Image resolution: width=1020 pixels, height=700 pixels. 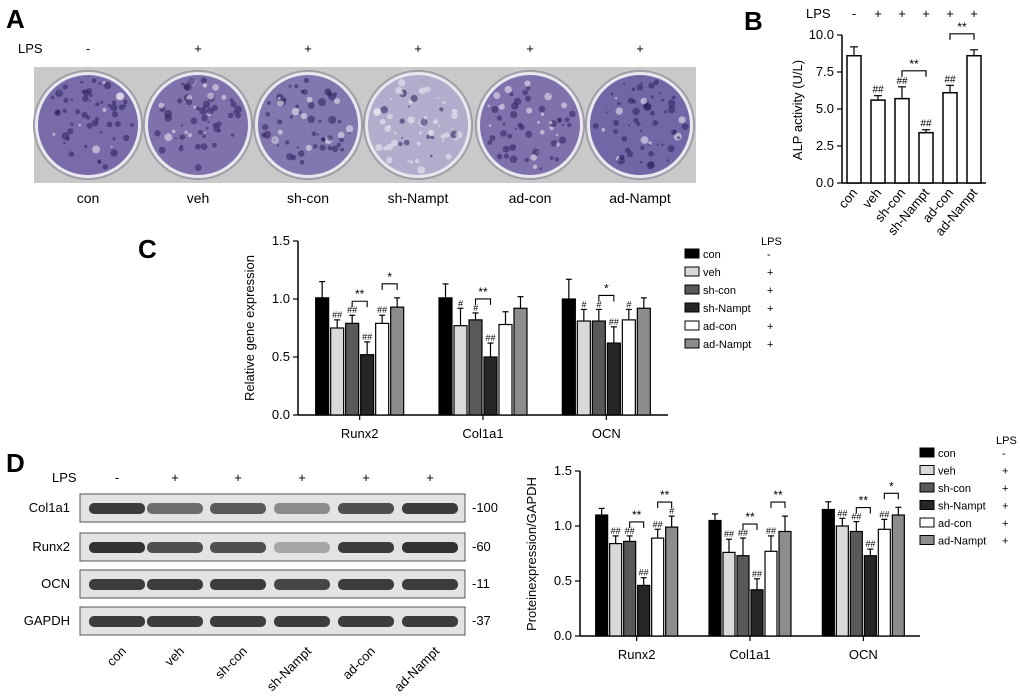 I want to click on y-tick-label: 0.5, so click(x=563, y=580).